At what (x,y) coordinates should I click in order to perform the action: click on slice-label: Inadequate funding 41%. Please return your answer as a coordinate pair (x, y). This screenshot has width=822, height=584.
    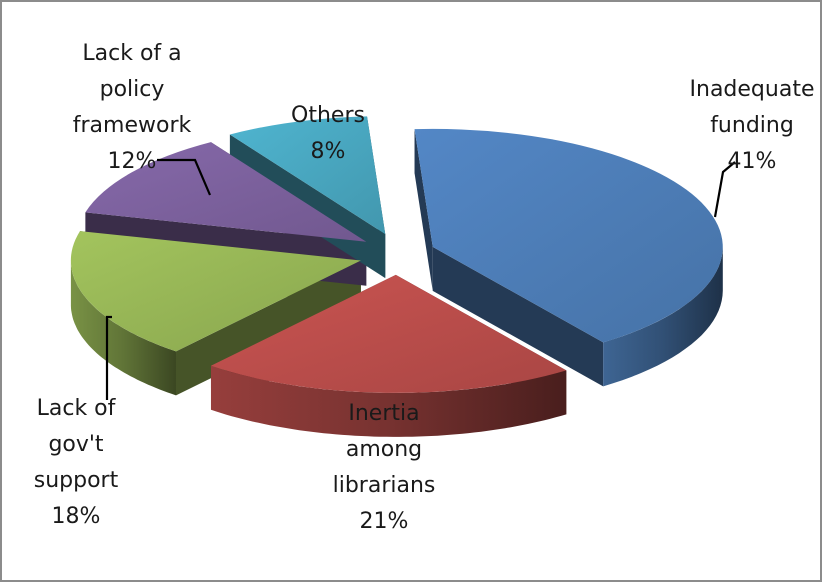
    Looking at the image, I should click on (752, 125).